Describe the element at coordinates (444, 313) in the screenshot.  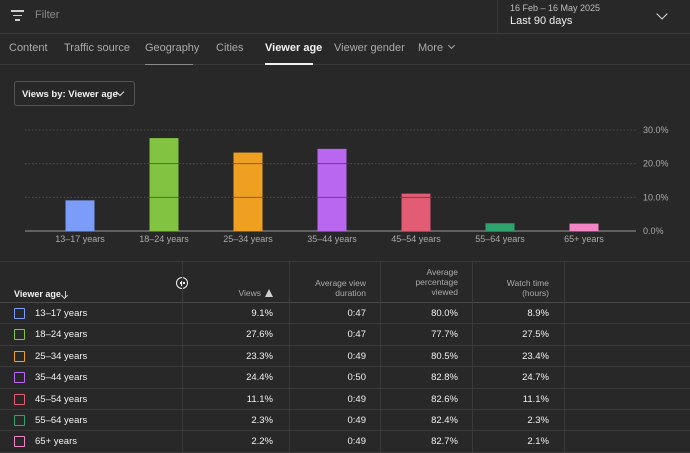
I see `avg-percentage-viewed-cell: 80.0%` at that location.